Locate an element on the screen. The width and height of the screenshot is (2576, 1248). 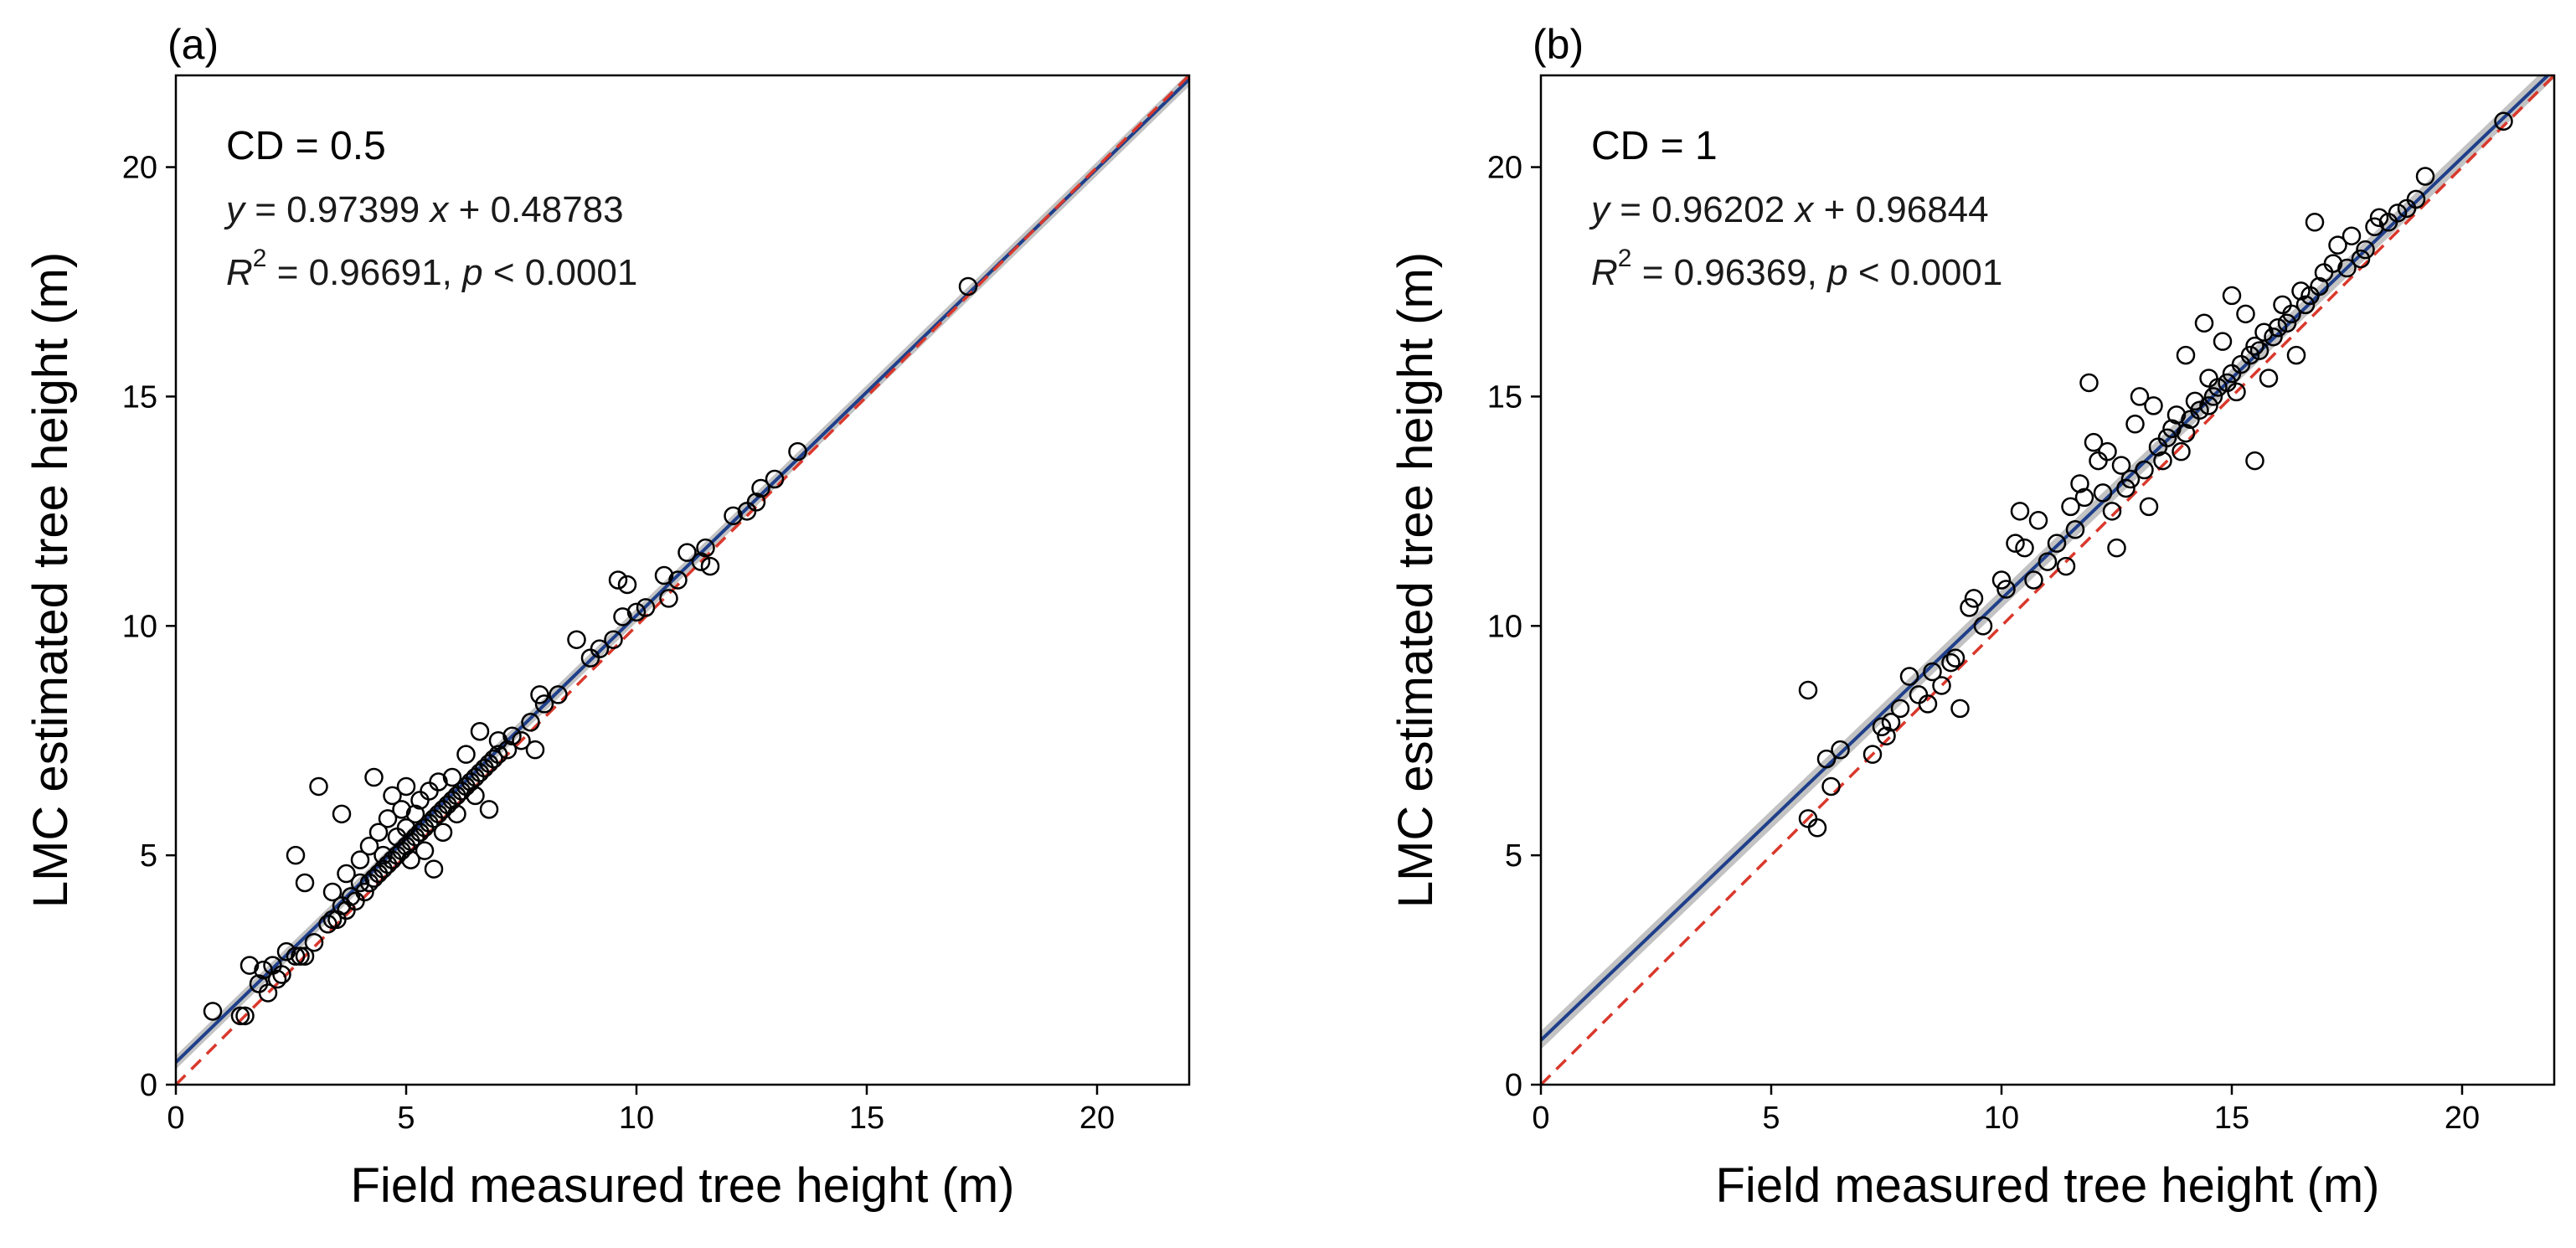
r-letter: R is located at coordinates (1604, 272).